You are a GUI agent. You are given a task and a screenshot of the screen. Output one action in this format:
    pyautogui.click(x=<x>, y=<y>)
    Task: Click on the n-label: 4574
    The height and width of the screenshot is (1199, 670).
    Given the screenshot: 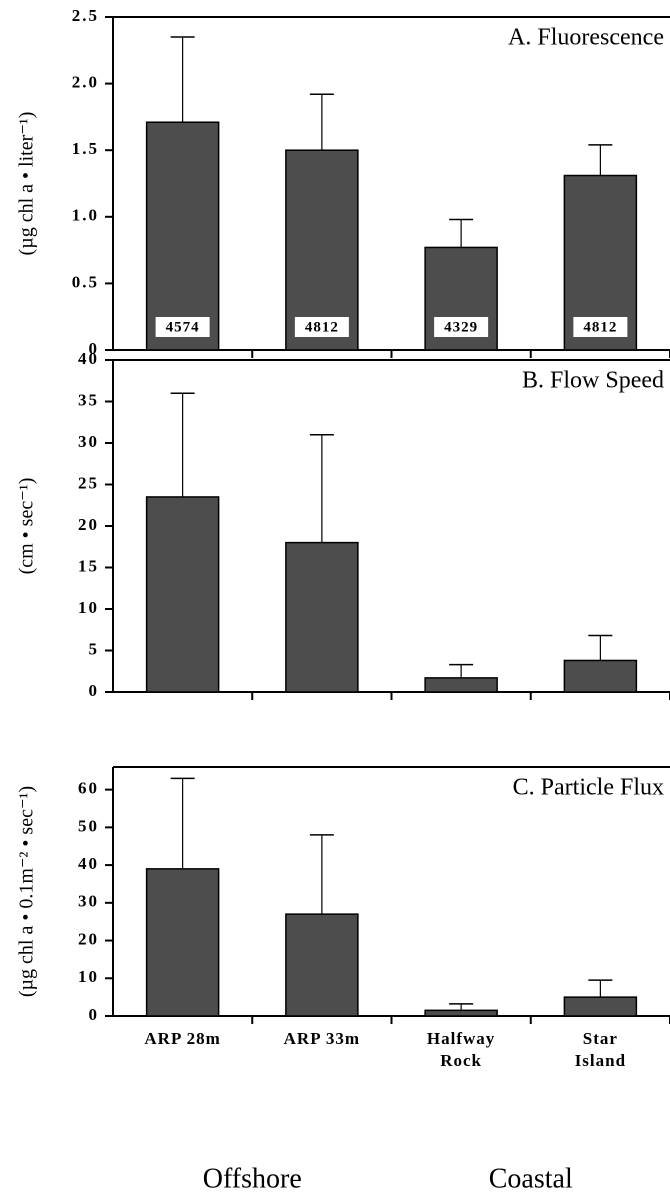 What is the action you would take?
    pyautogui.click(x=183, y=327)
    